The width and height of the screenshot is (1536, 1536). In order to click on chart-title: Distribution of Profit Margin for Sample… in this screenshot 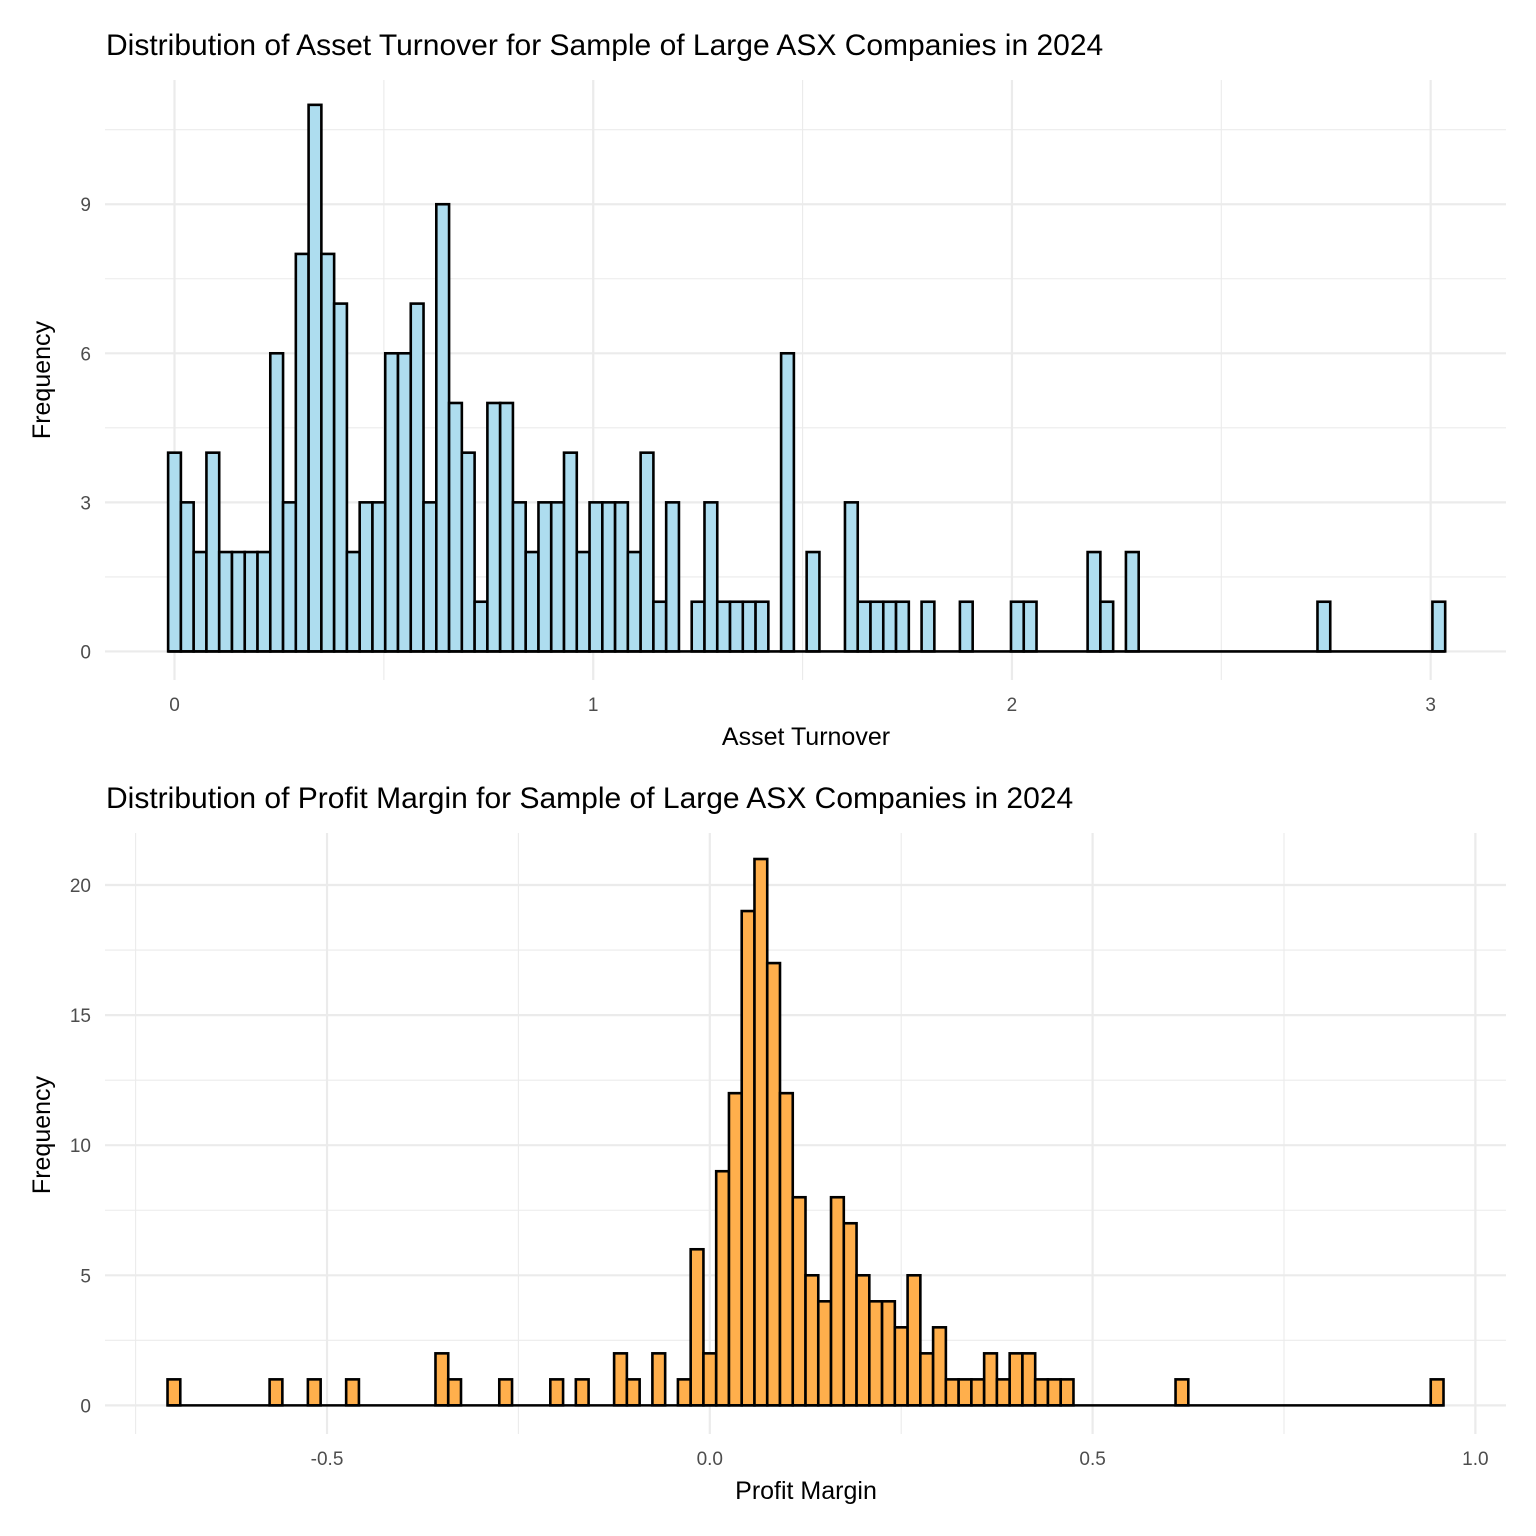, I will do `click(589, 798)`.